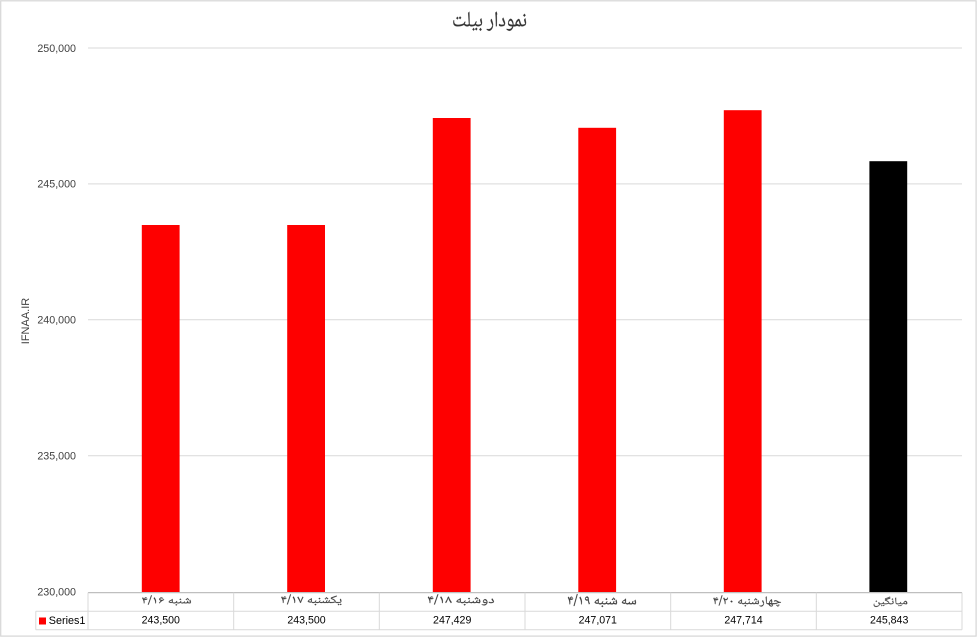 This screenshot has width=977, height=638. What do you see at coordinates (598, 620) in the screenshot?
I see `svg-text: 247,071` at bounding box center [598, 620].